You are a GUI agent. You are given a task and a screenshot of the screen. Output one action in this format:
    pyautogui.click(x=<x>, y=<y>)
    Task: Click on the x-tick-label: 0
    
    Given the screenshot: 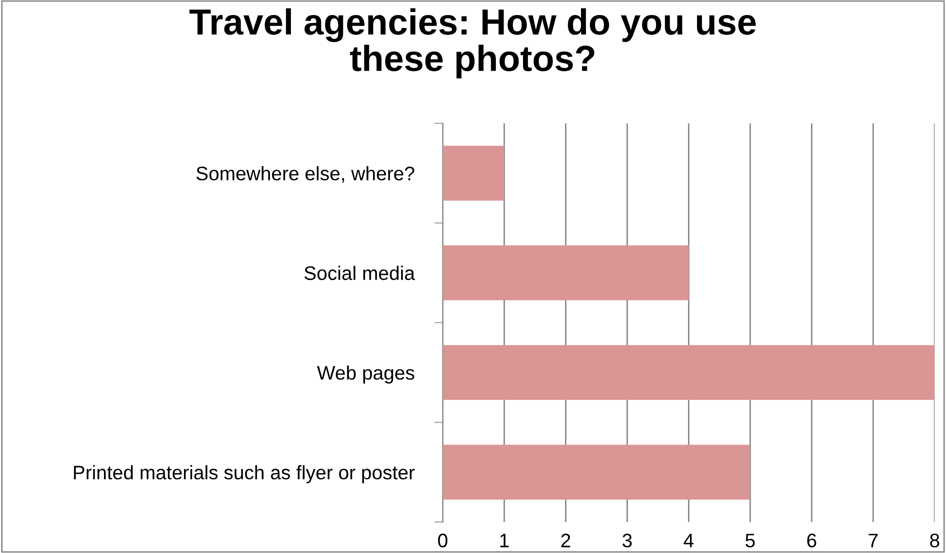 What is the action you would take?
    pyautogui.click(x=443, y=541)
    